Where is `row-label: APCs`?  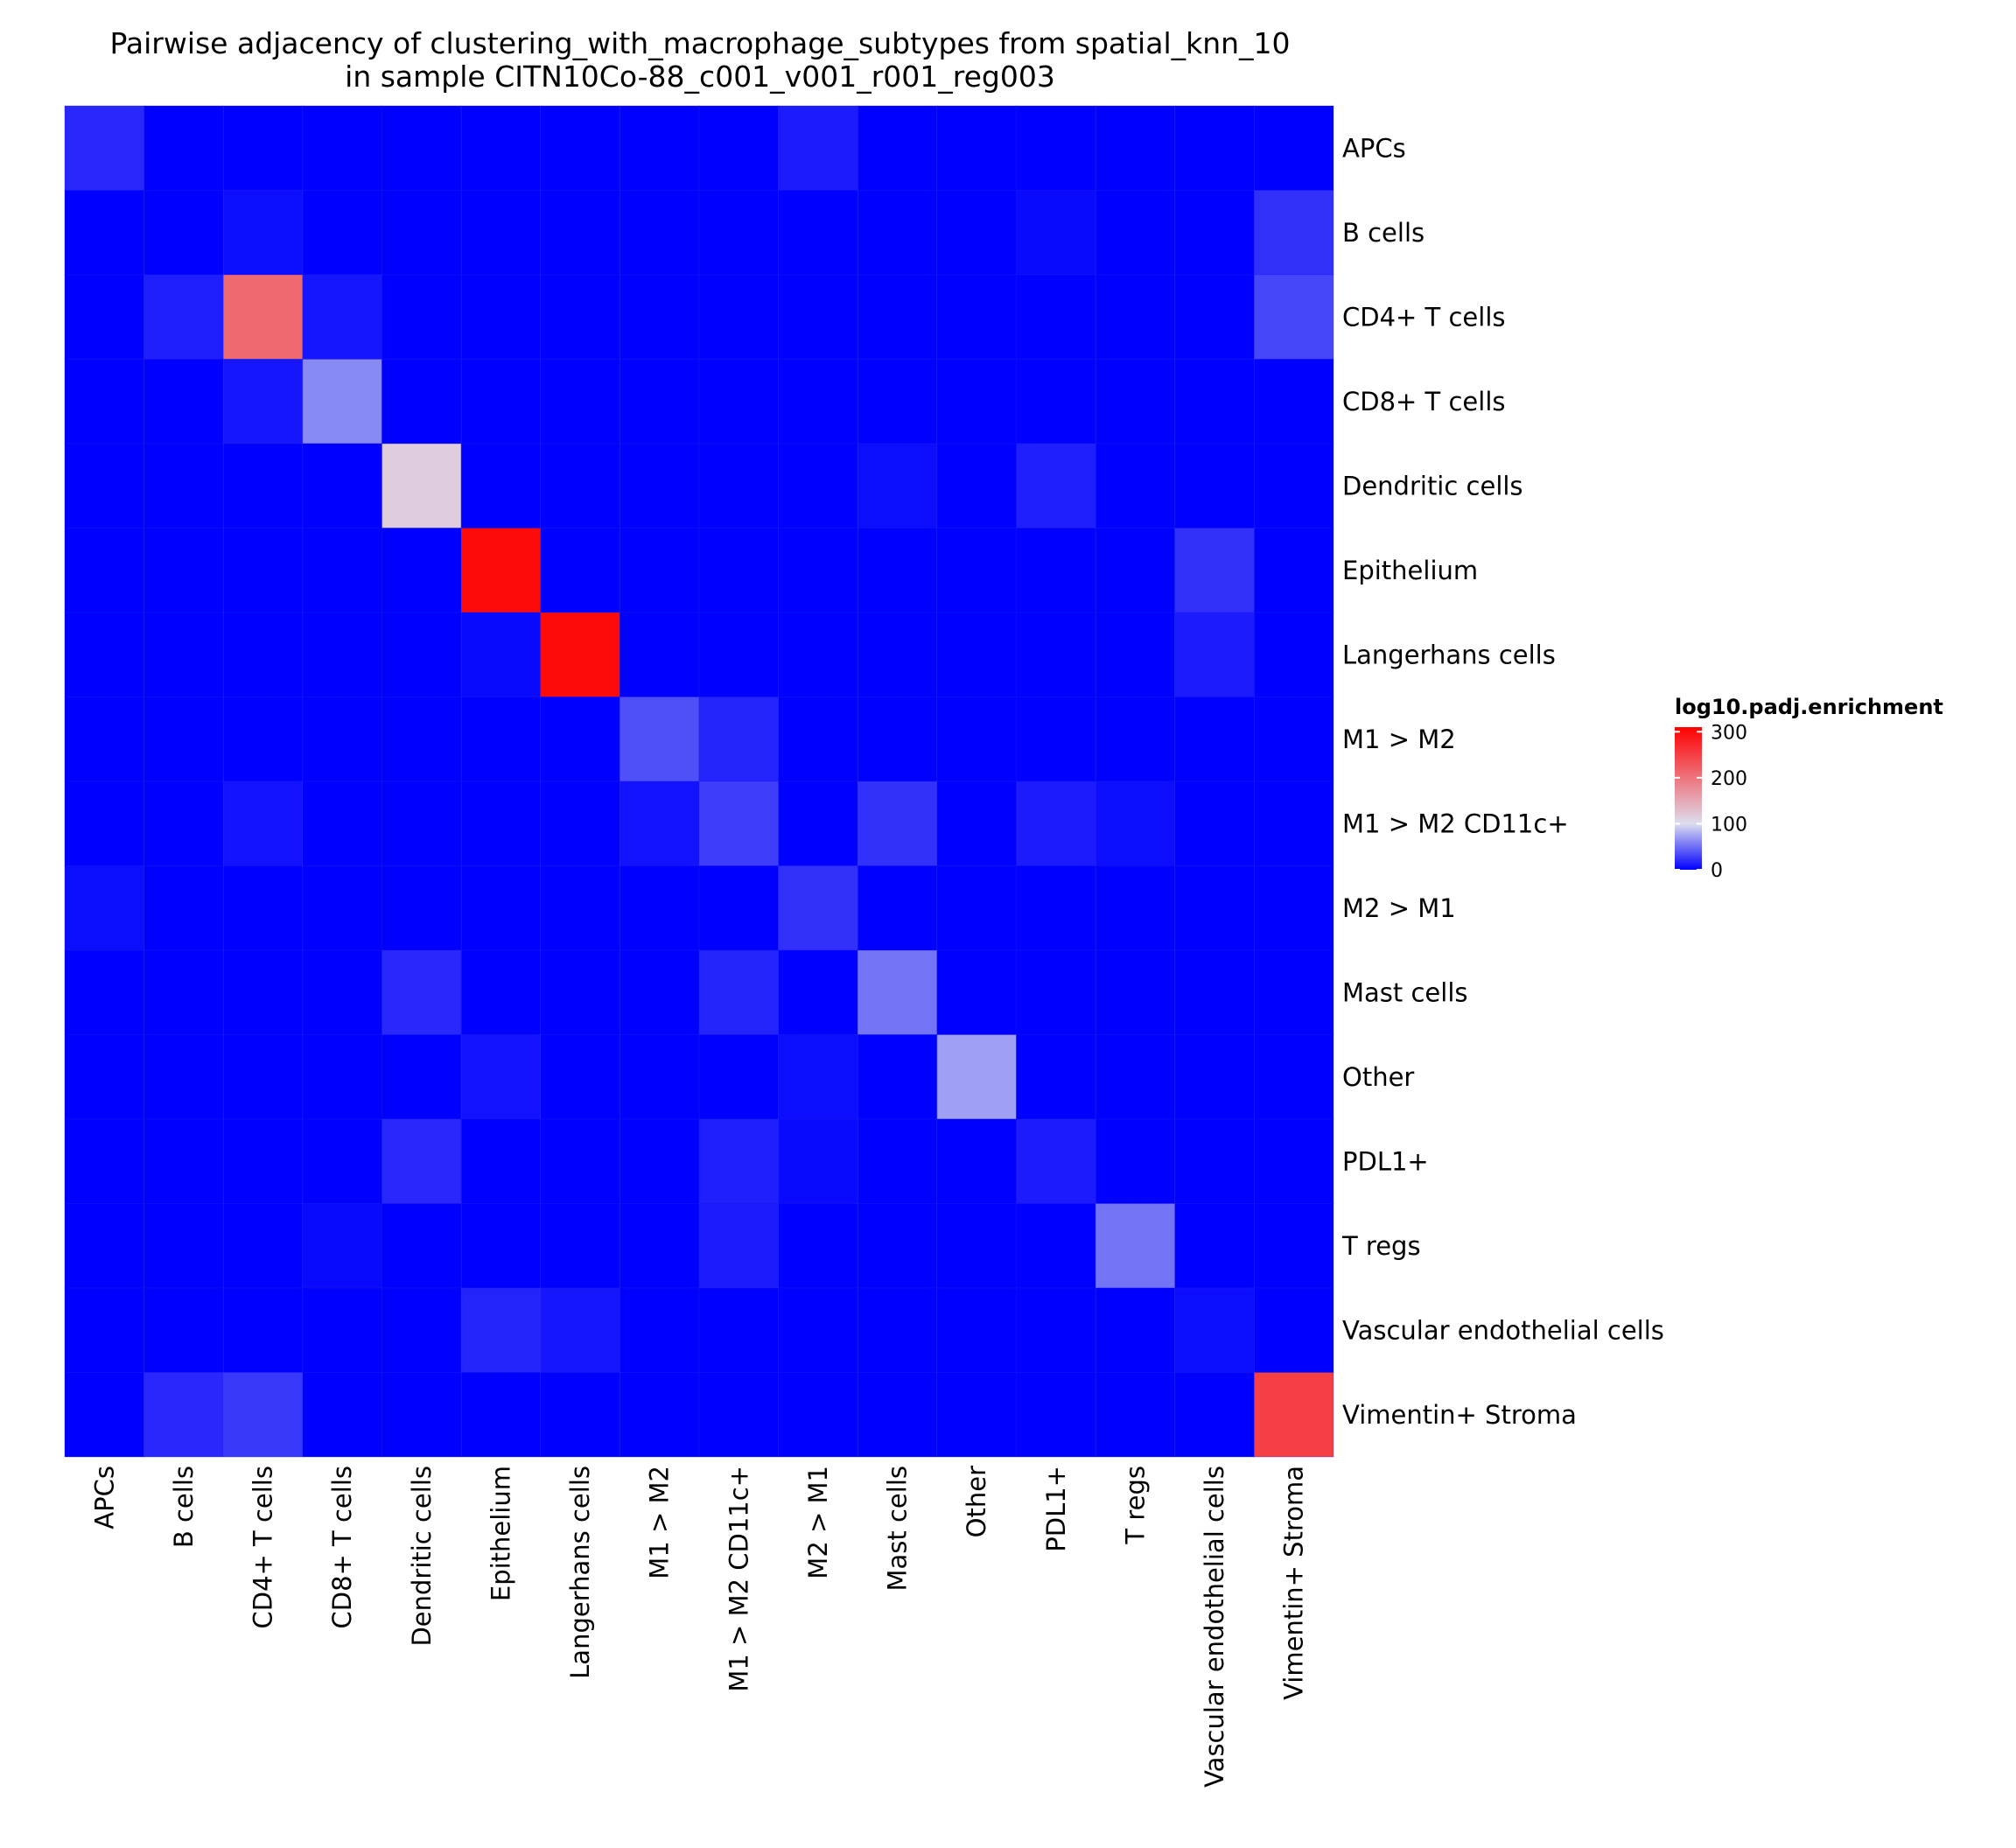 row-label: APCs is located at coordinates (1374, 148).